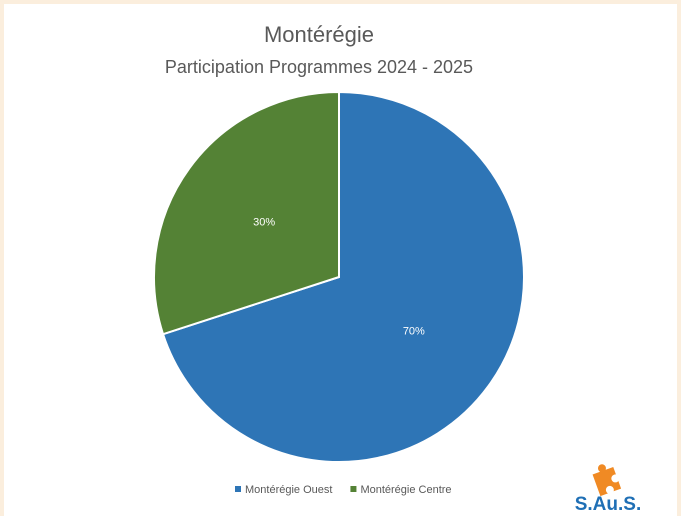 Image resolution: width=681 pixels, height=516 pixels. I want to click on data-label: 70%, so click(414, 331).